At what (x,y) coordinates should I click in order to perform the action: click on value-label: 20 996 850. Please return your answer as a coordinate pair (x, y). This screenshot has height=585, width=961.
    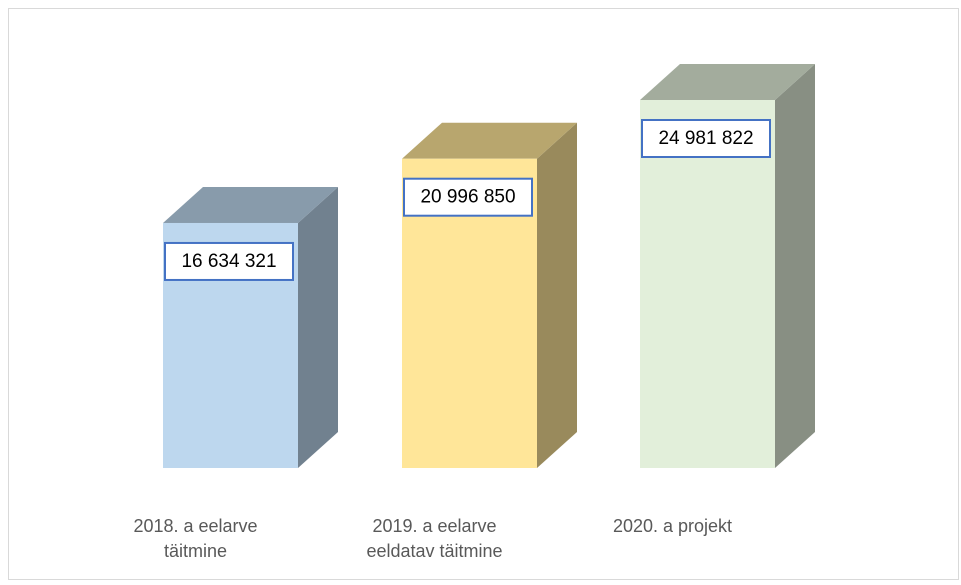
    Looking at the image, I should click on (467, 197).